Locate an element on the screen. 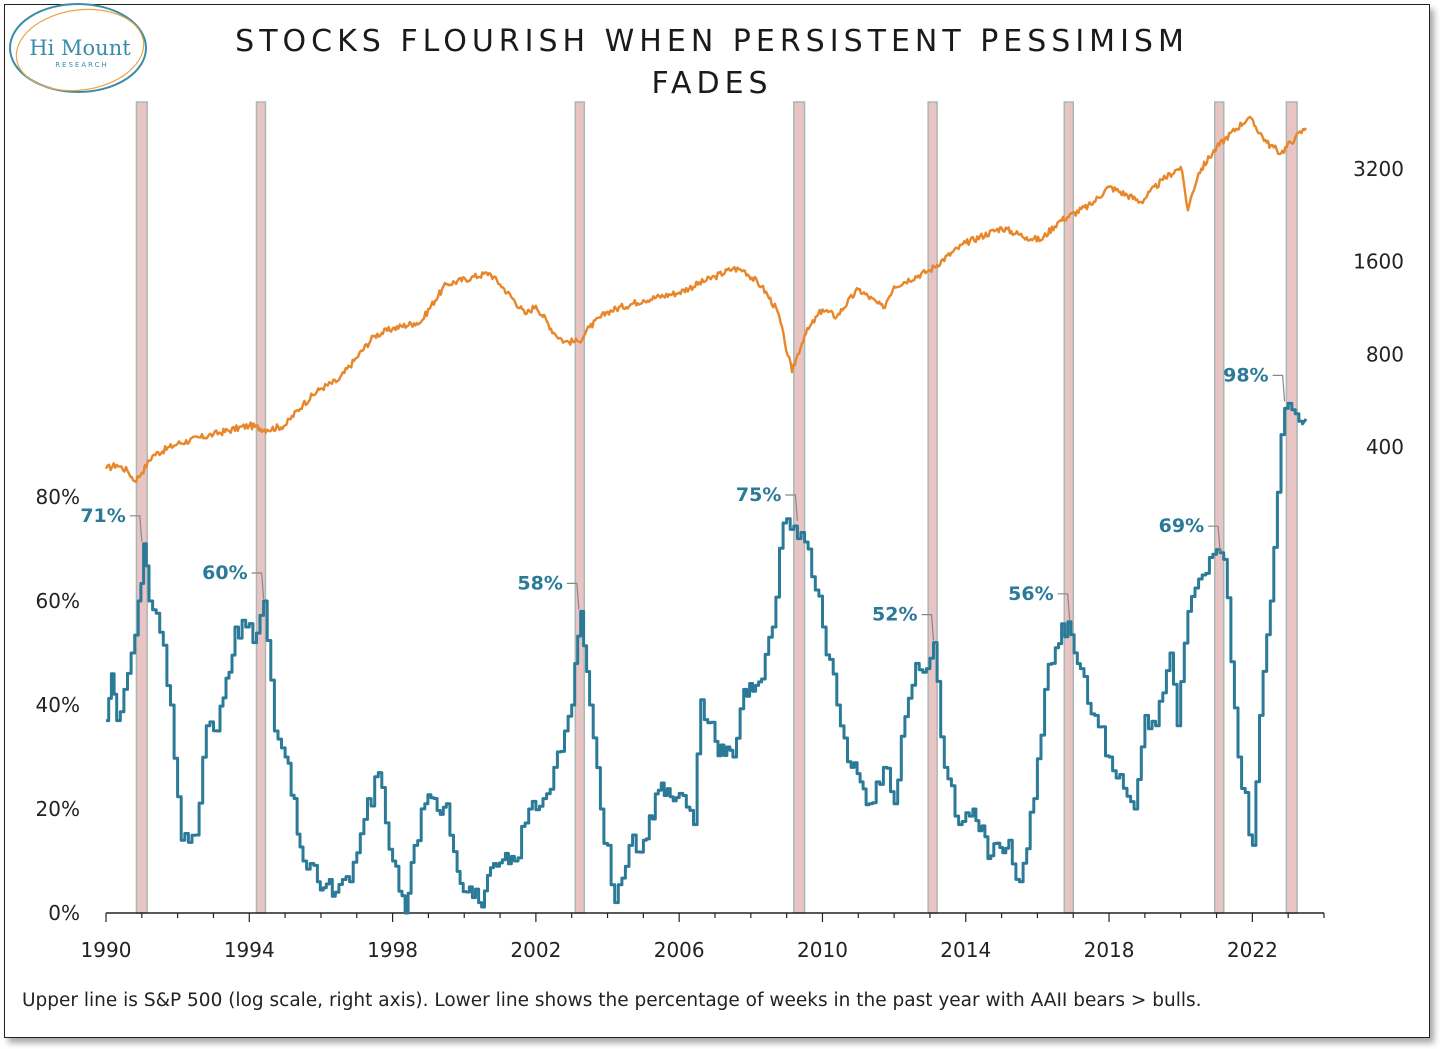  logo-ring-blue is located at coordinates (78, 48).